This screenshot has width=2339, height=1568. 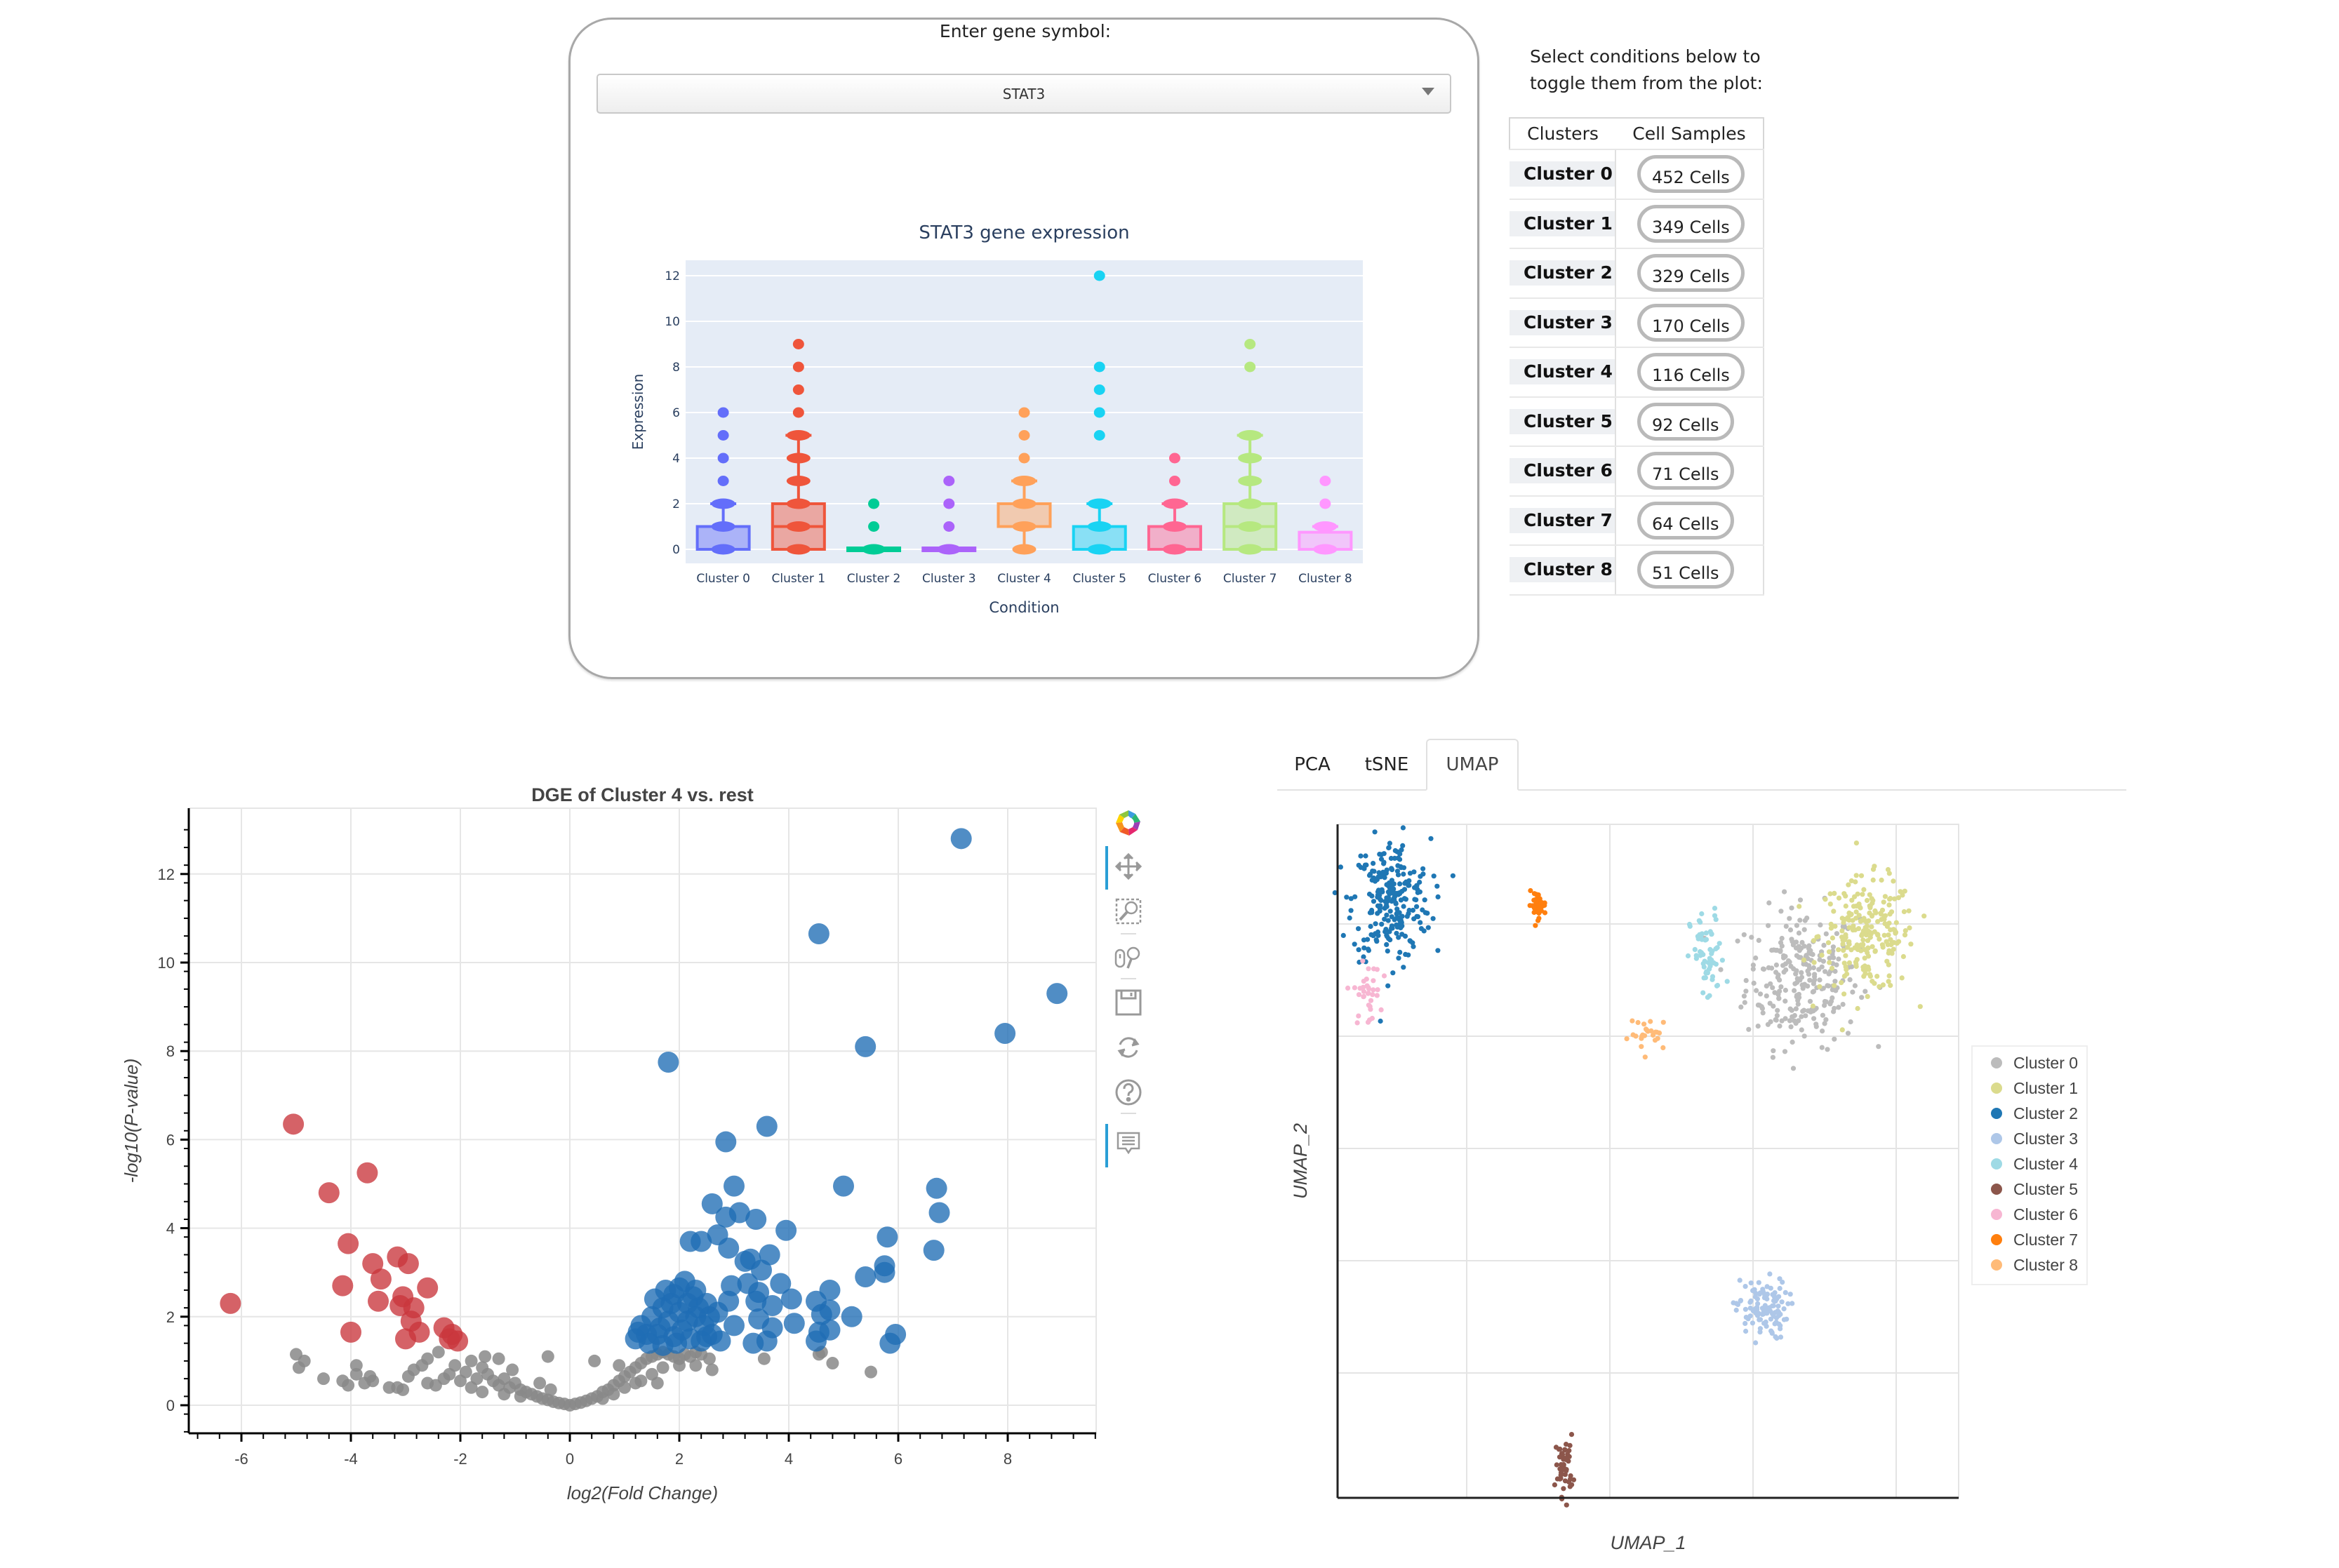 I want to click on cluster-toggle-7: Cluster 7, so click(x=1562, y=520).